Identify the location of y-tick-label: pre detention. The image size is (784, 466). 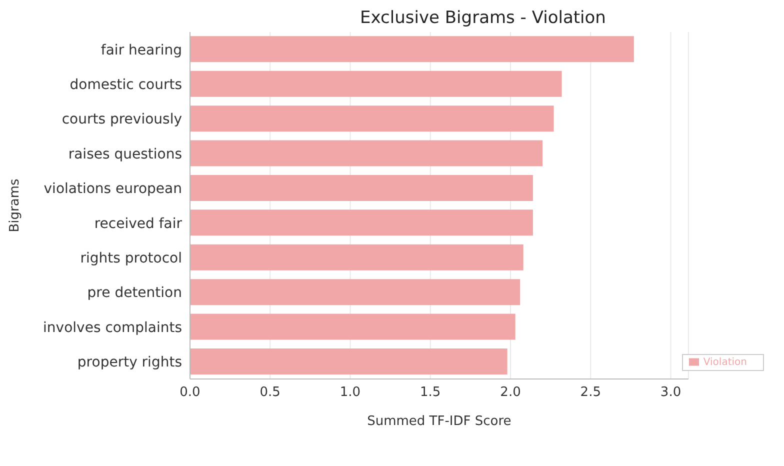
(134, 293).